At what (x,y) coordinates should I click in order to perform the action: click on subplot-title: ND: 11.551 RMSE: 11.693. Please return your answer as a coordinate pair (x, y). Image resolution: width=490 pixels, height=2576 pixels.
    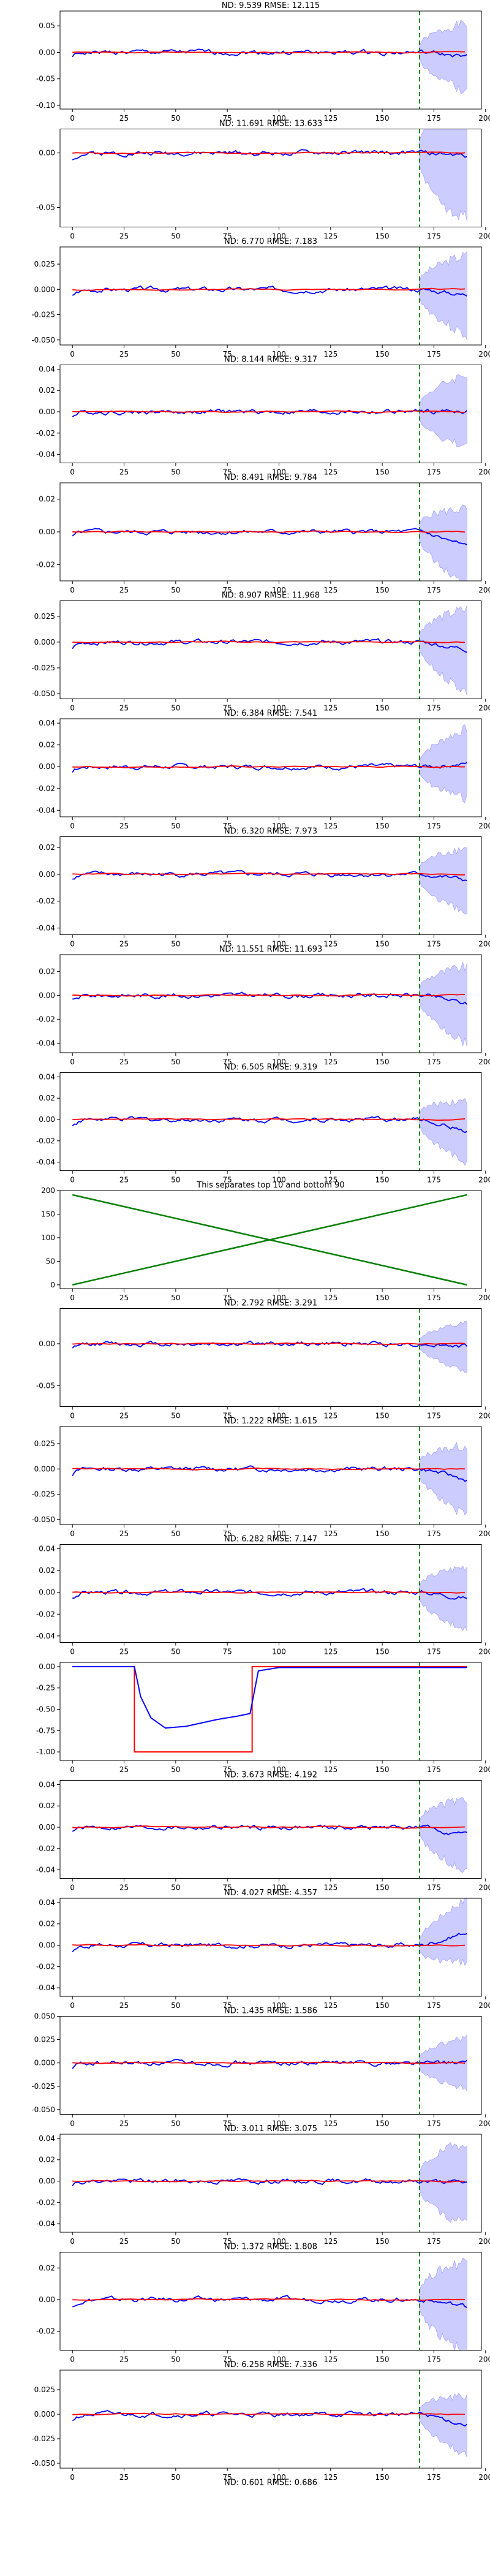
    Looking at the image, I should click on (271, 949).